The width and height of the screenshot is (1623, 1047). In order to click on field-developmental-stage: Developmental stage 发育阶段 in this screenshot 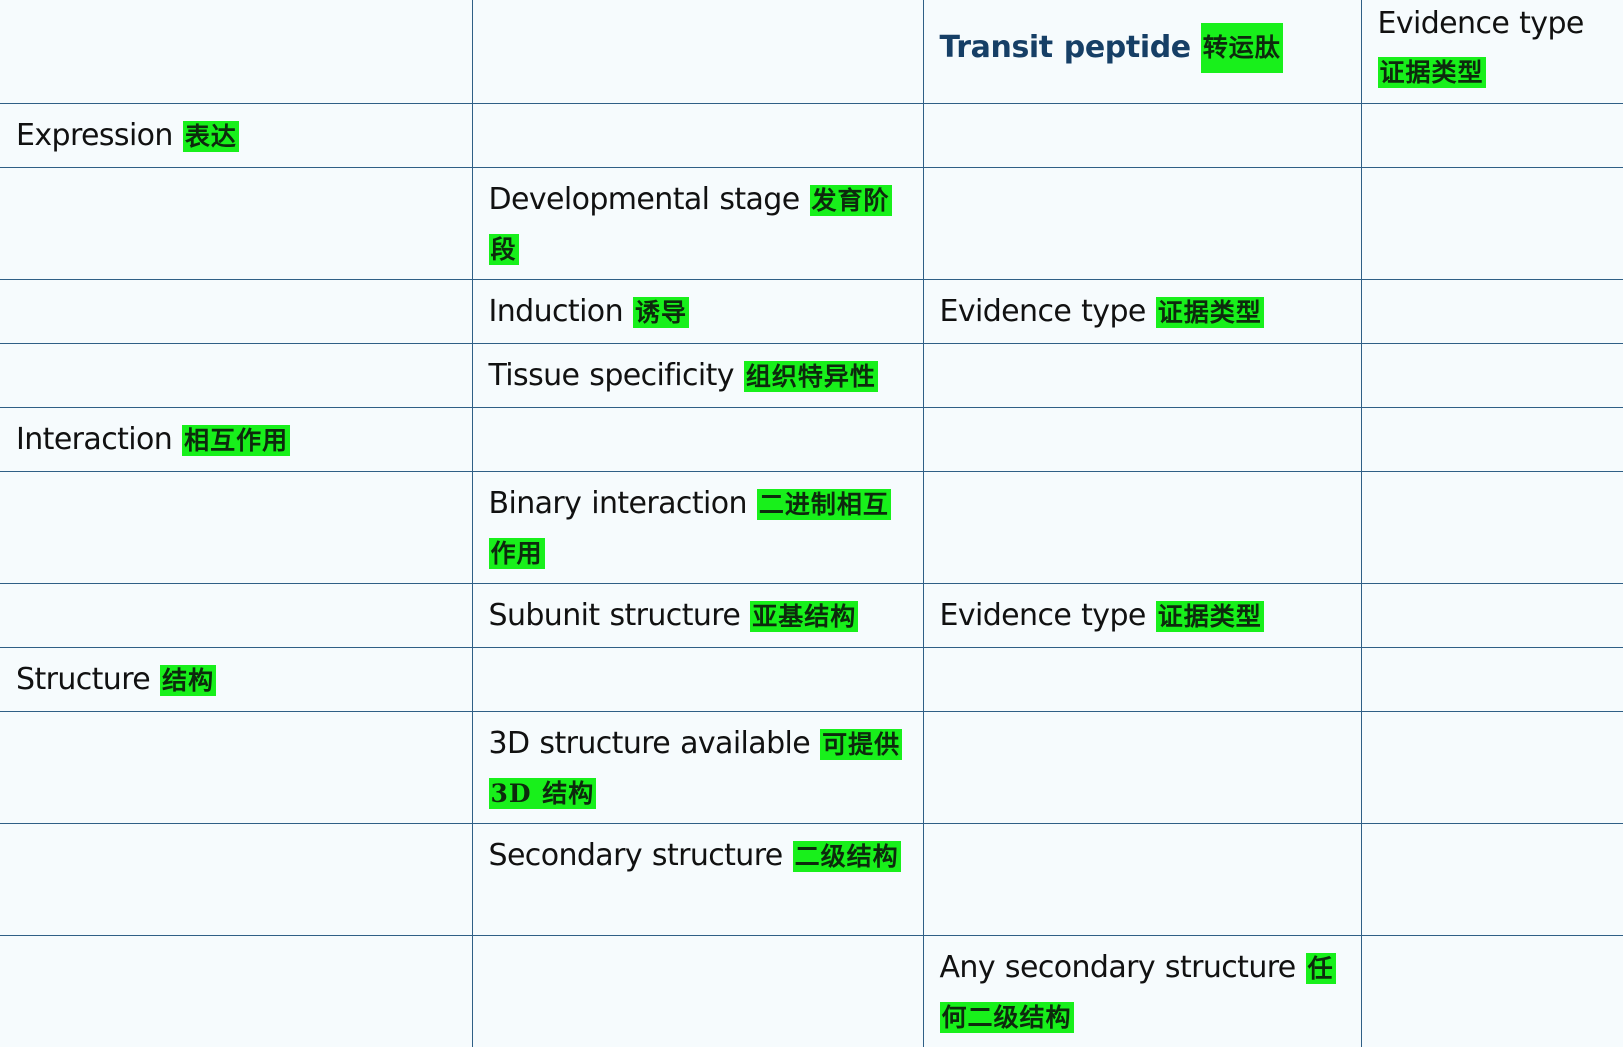, I will do `click(698, 223)`.